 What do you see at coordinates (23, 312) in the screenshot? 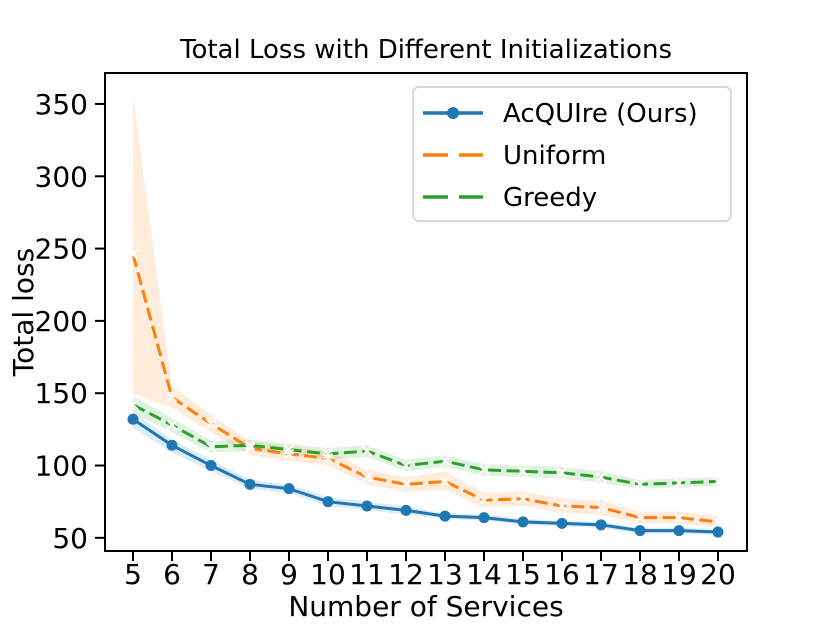
I see `y-axis-label: Total loss` at bounding box center [23, 312].